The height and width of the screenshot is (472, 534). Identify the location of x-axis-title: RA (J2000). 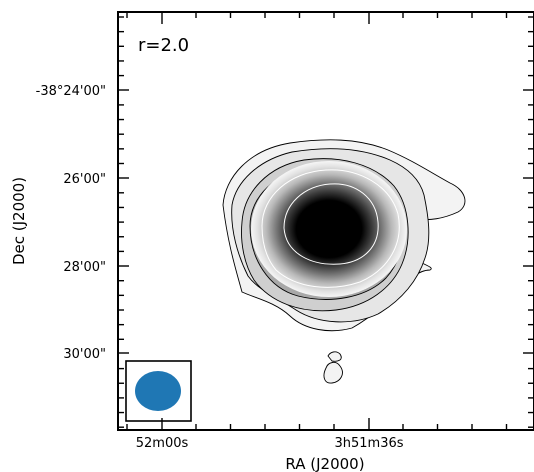
(324, 463).